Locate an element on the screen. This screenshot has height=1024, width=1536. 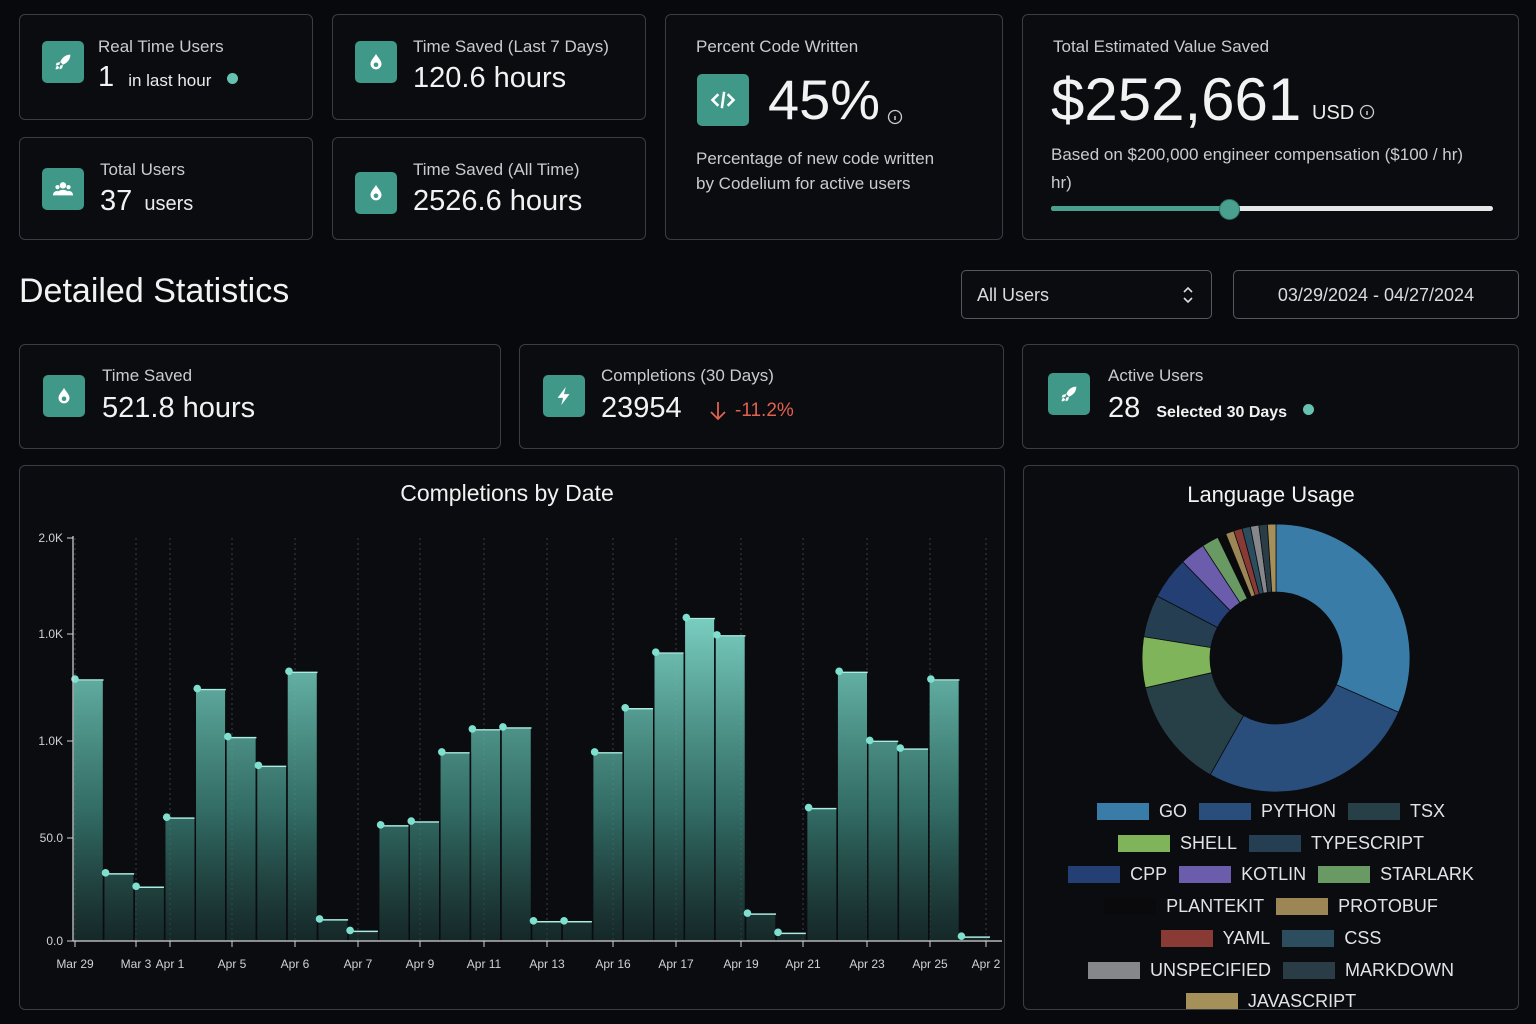
legend-label: SHELL is located at coordinates (1208, 842).